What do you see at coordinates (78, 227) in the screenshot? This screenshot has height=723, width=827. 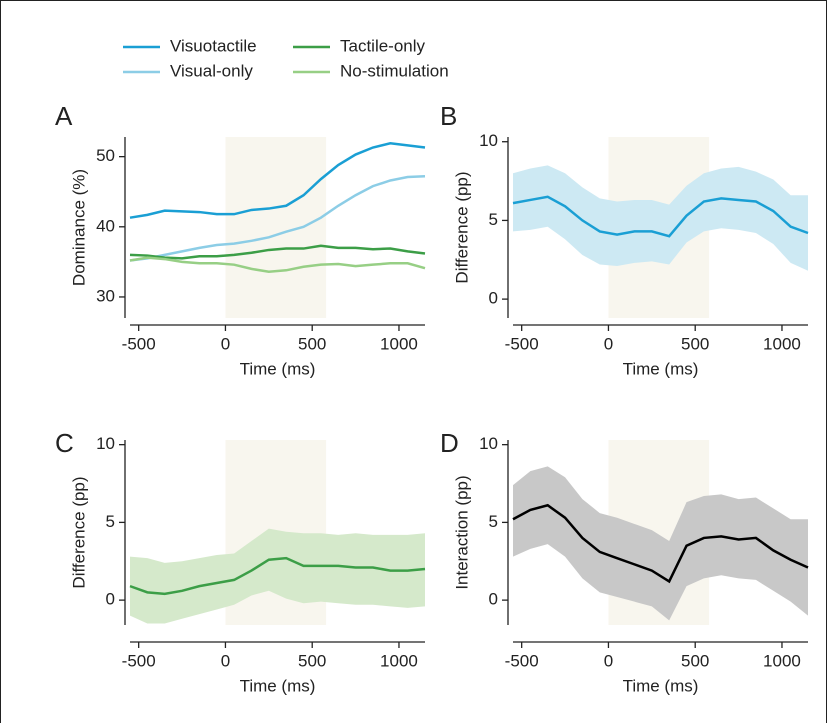 I see `y-axis-label: Dominance (%)` at bounding box center [78, 227].